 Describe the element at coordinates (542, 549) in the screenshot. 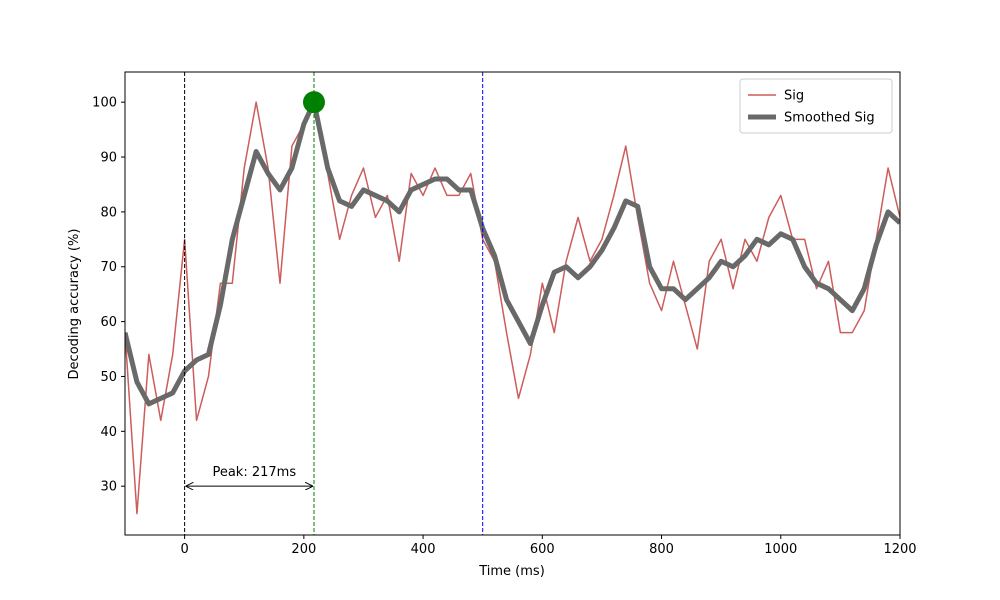

I see `x-tick-label: 600` at that location.